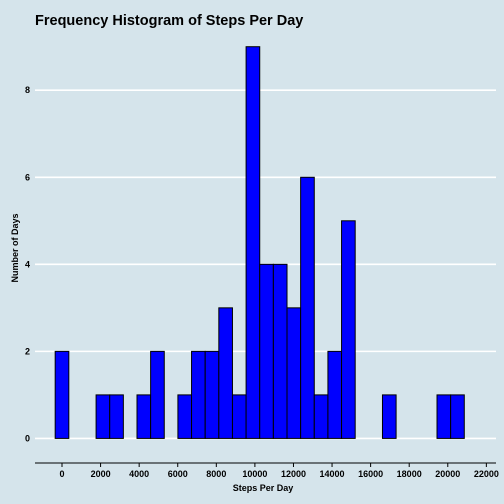 Image resolution: width=504 pixels, height=504 pixels. I want to click on x-tick-label-22000: 22000, so click(486, 474).